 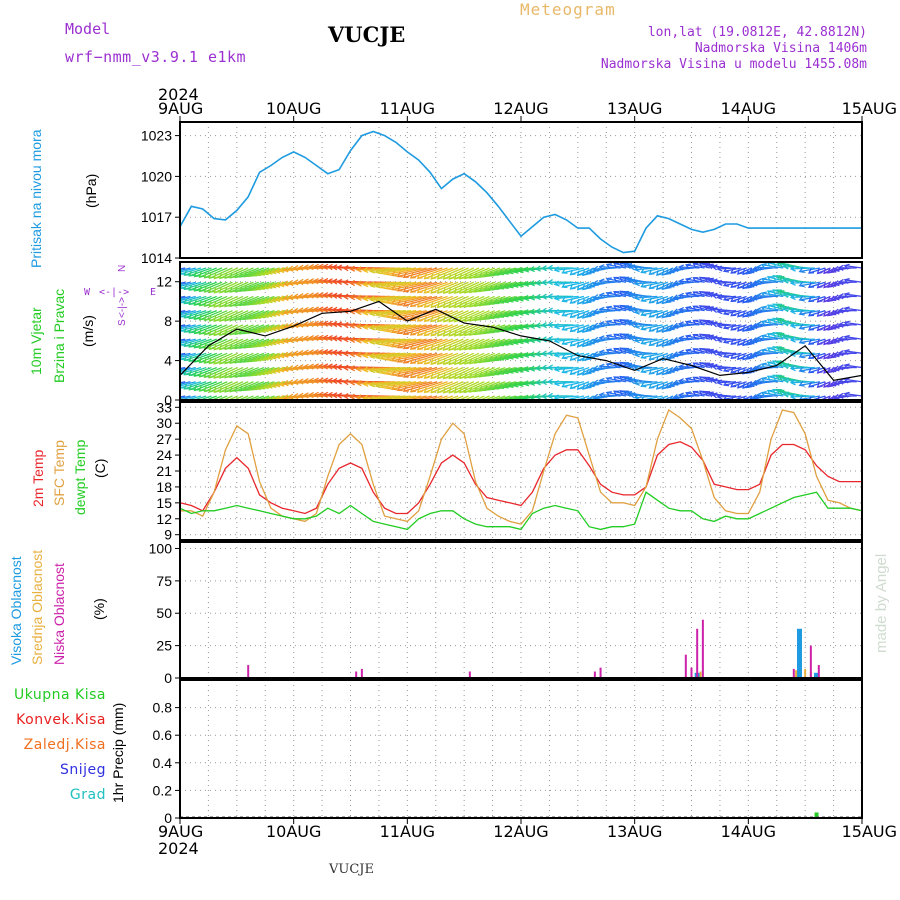 I want to click on cloud-low-bar, so click(x=361, y=673).